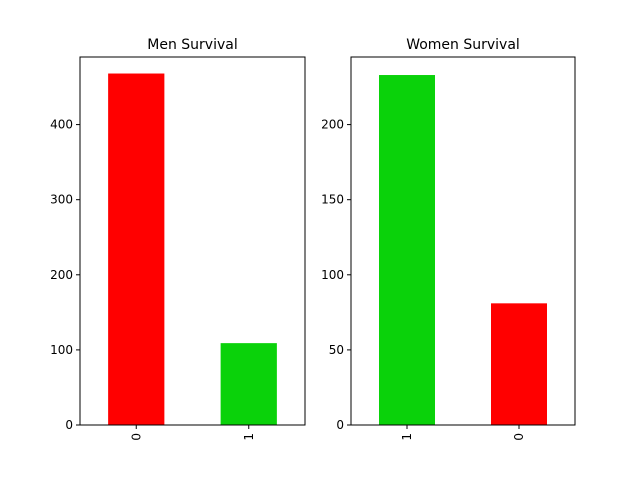 The image size is (640, 478). What do you see at coordinates (332, 200) in the screenshot?
I see `women-ytick-label: 150` at bounding box center [332, 200].